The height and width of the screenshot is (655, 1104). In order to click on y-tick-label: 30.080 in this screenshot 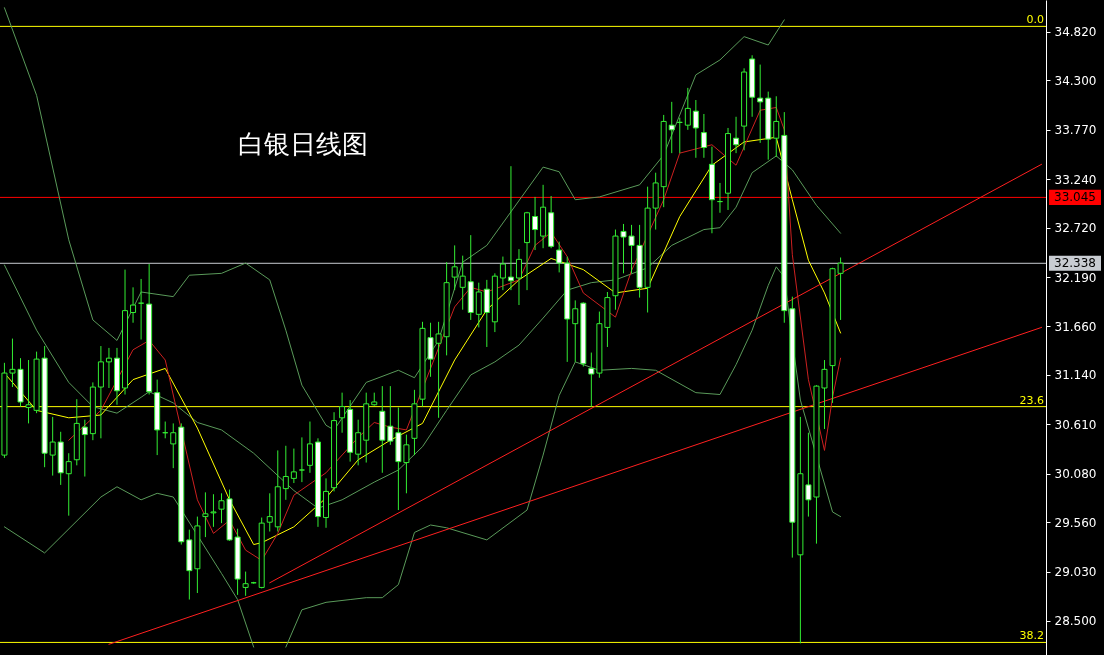, I will do `click(1075, 474)`.